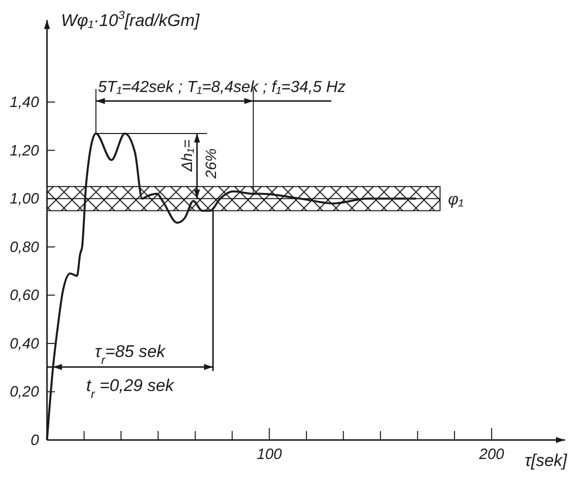 The width and height of the screenshot is (569, 479). I want to click on band-label: φ₁, so click(456, 200).